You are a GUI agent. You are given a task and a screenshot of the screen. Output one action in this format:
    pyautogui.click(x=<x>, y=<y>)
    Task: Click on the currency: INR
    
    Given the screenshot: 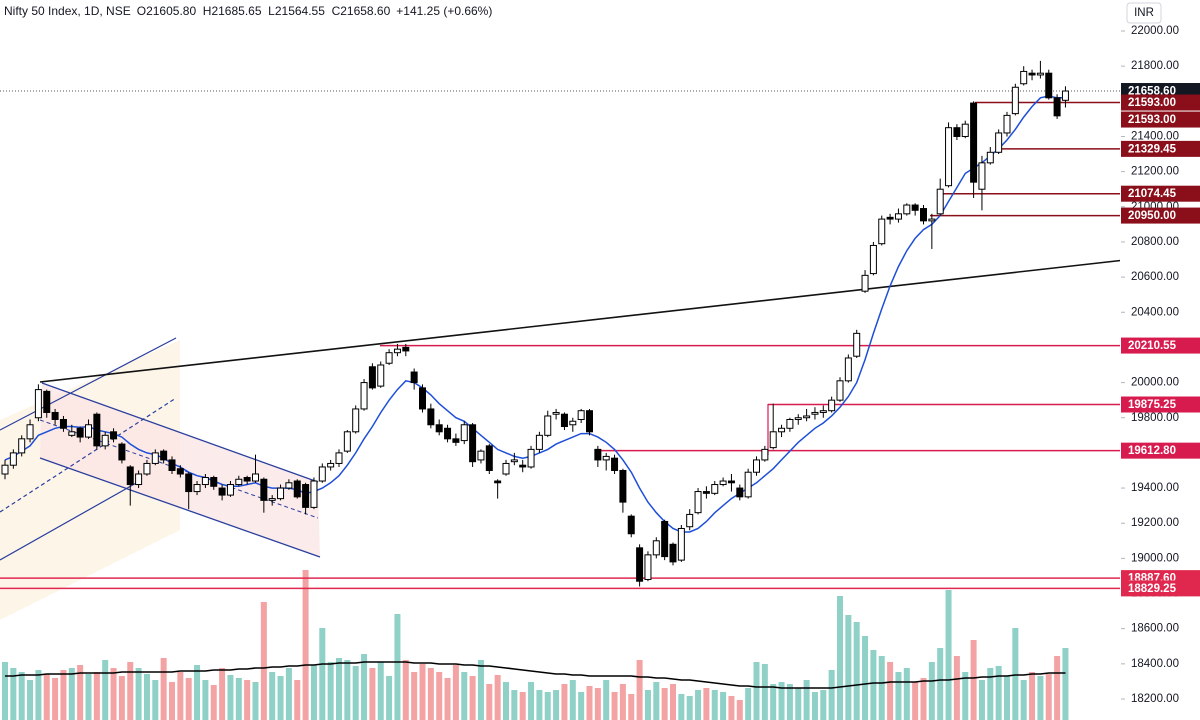 What is the action you would take?
    pyautogui.click(x=1144, y=13)
    